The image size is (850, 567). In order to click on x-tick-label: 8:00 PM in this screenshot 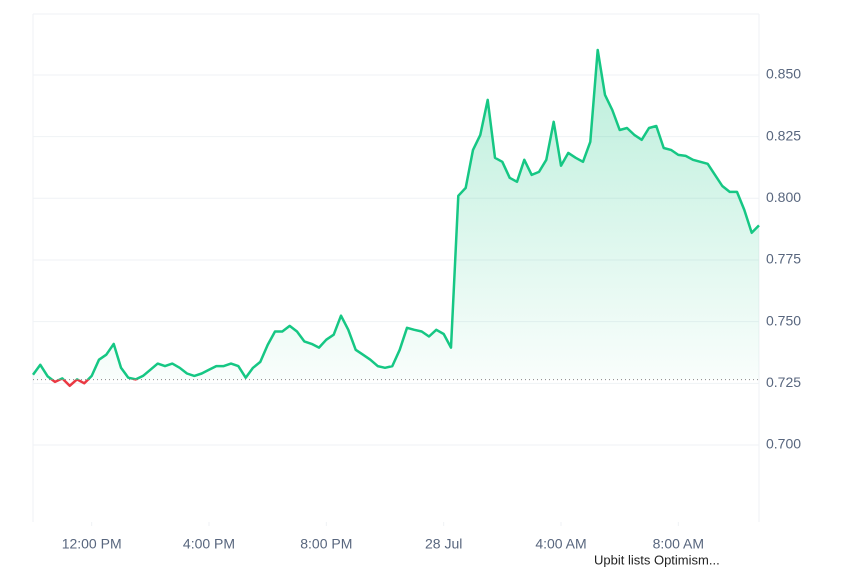, I will do `click(326, 544)`.